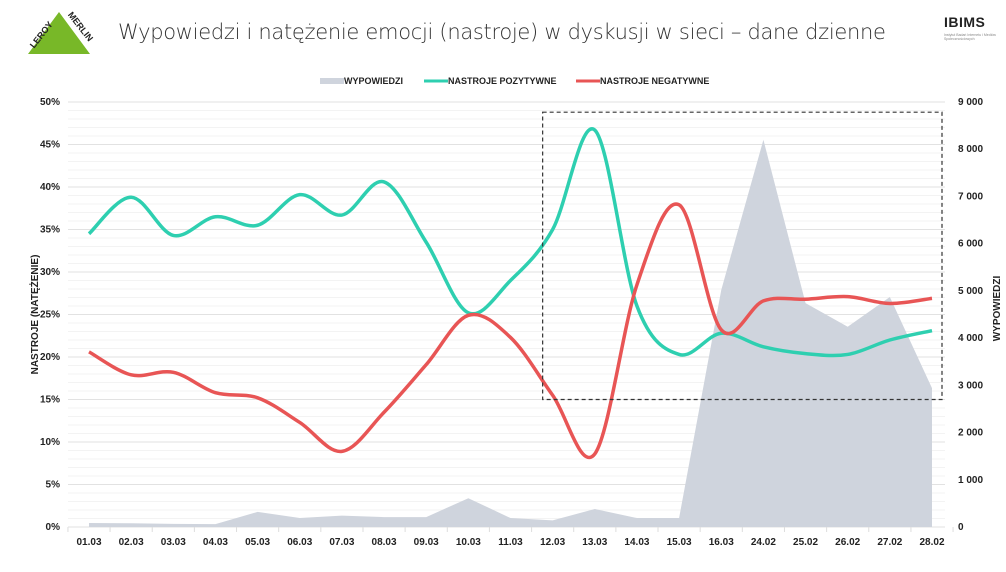  What do you see at coordinates (173, 542) in the screenshot?
I see `x-tick-label: 03.03` at bounding box center [173, 542].